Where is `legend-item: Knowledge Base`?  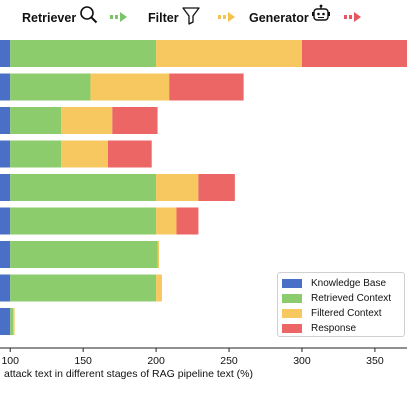 legend-item: Knowledge Base is located at coordinates (341, 283).